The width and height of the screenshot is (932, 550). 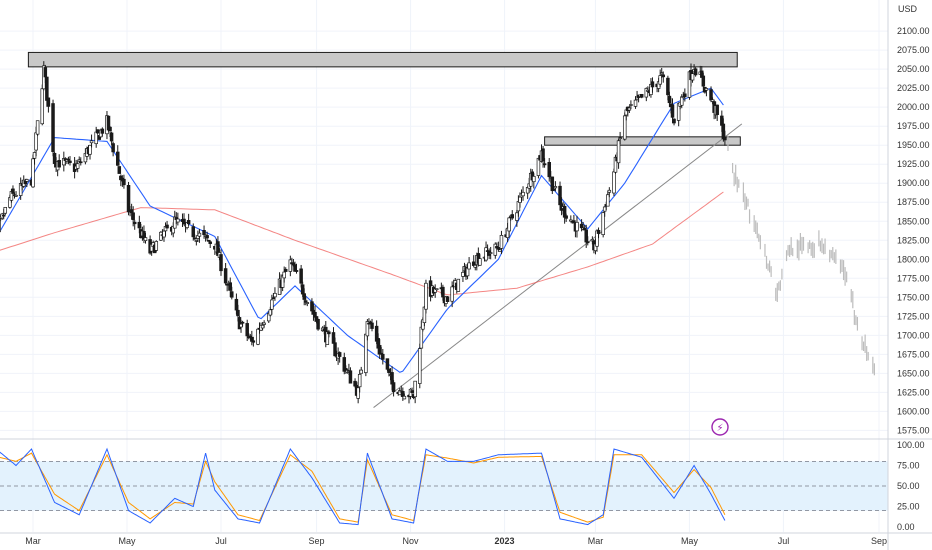 What do you see at coordinates (720, 427) in the screenshot?
I see `alert-badge: ⚡` at bounding box center [720, 427].